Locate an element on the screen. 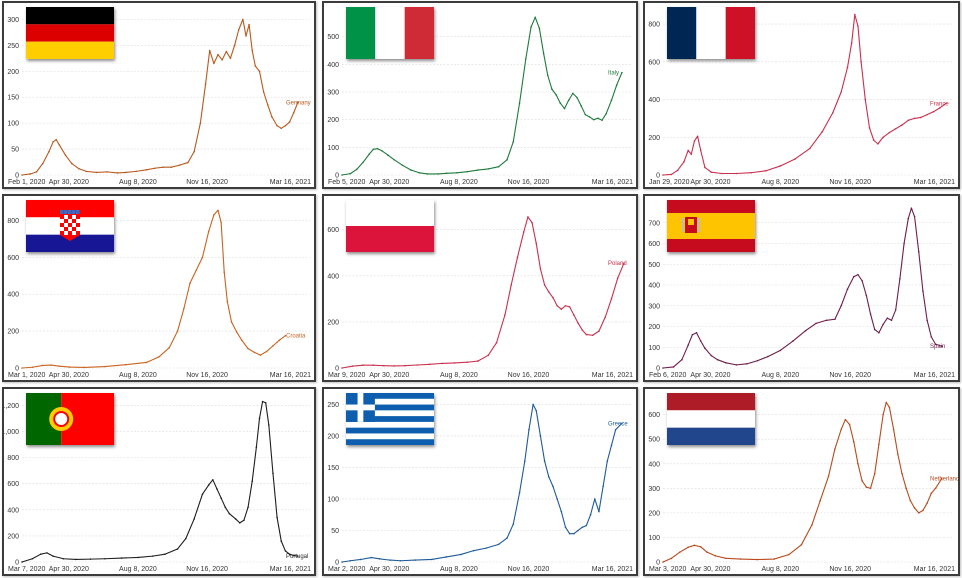 The width and height of the screenshot is (962, 578). y-tick-label: 50 is located at coordinates (15, 150).